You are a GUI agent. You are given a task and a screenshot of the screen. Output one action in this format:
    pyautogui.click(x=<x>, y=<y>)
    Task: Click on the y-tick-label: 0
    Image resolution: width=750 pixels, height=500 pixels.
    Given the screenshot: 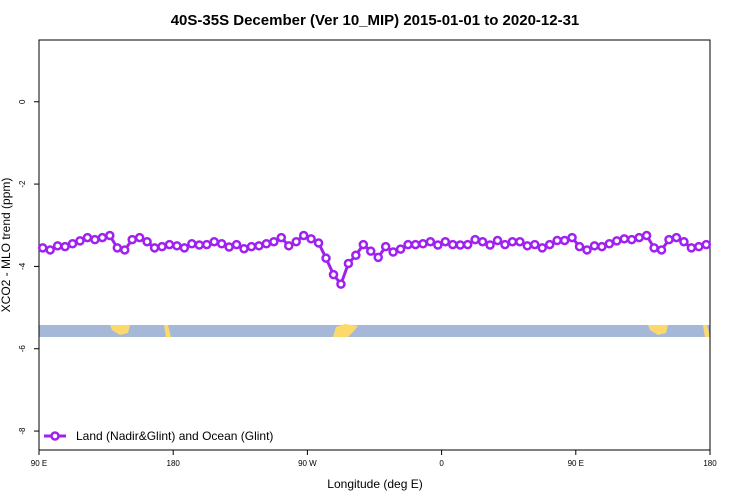 What is the action you would take?
    pyautogui.click(x=22, y=101)
    